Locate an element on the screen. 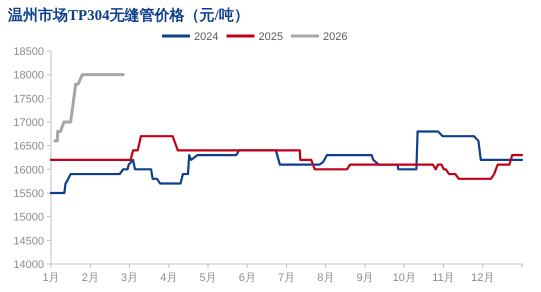 The image size is (541, 292). y-tick-label: 15500 is located at coordinates (28, 194).